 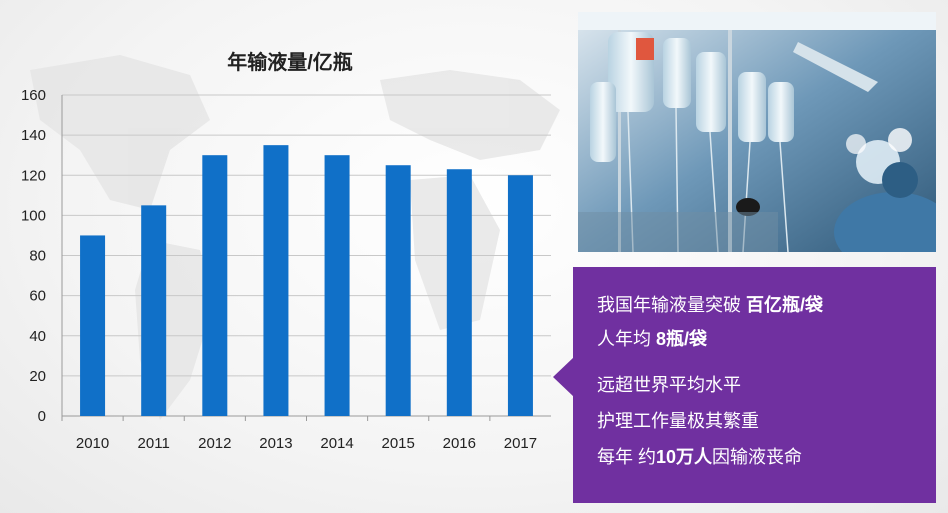 What do you see at coordinates (459, 443) in the screenshot?
I see `x-tick-label: 2016` at bounding box center [459, 443].